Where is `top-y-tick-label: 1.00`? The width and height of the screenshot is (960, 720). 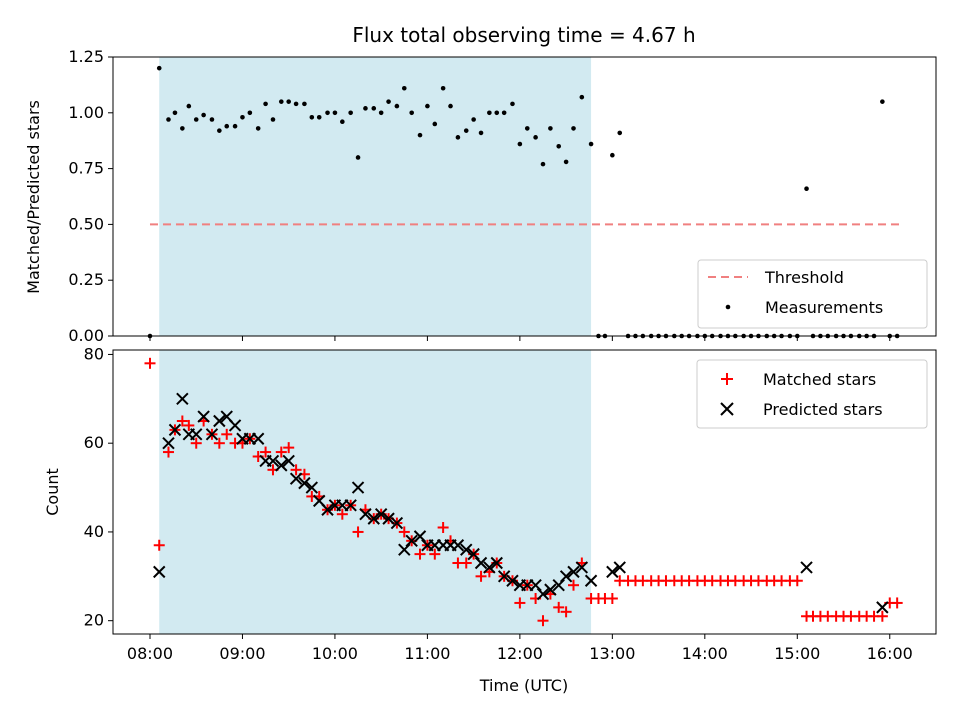
top-y-tick-label: 1.00 is located at coordinates (86, 112).